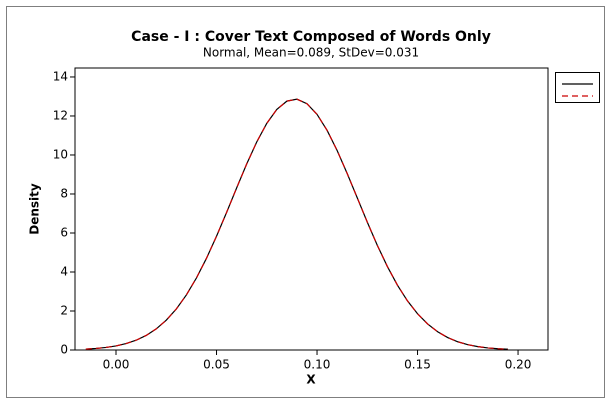 The image size is (613, 407). Describe the element at coordinates (116, 365) in the screenshot. I see `x-tick-label: 0.00` at that location.